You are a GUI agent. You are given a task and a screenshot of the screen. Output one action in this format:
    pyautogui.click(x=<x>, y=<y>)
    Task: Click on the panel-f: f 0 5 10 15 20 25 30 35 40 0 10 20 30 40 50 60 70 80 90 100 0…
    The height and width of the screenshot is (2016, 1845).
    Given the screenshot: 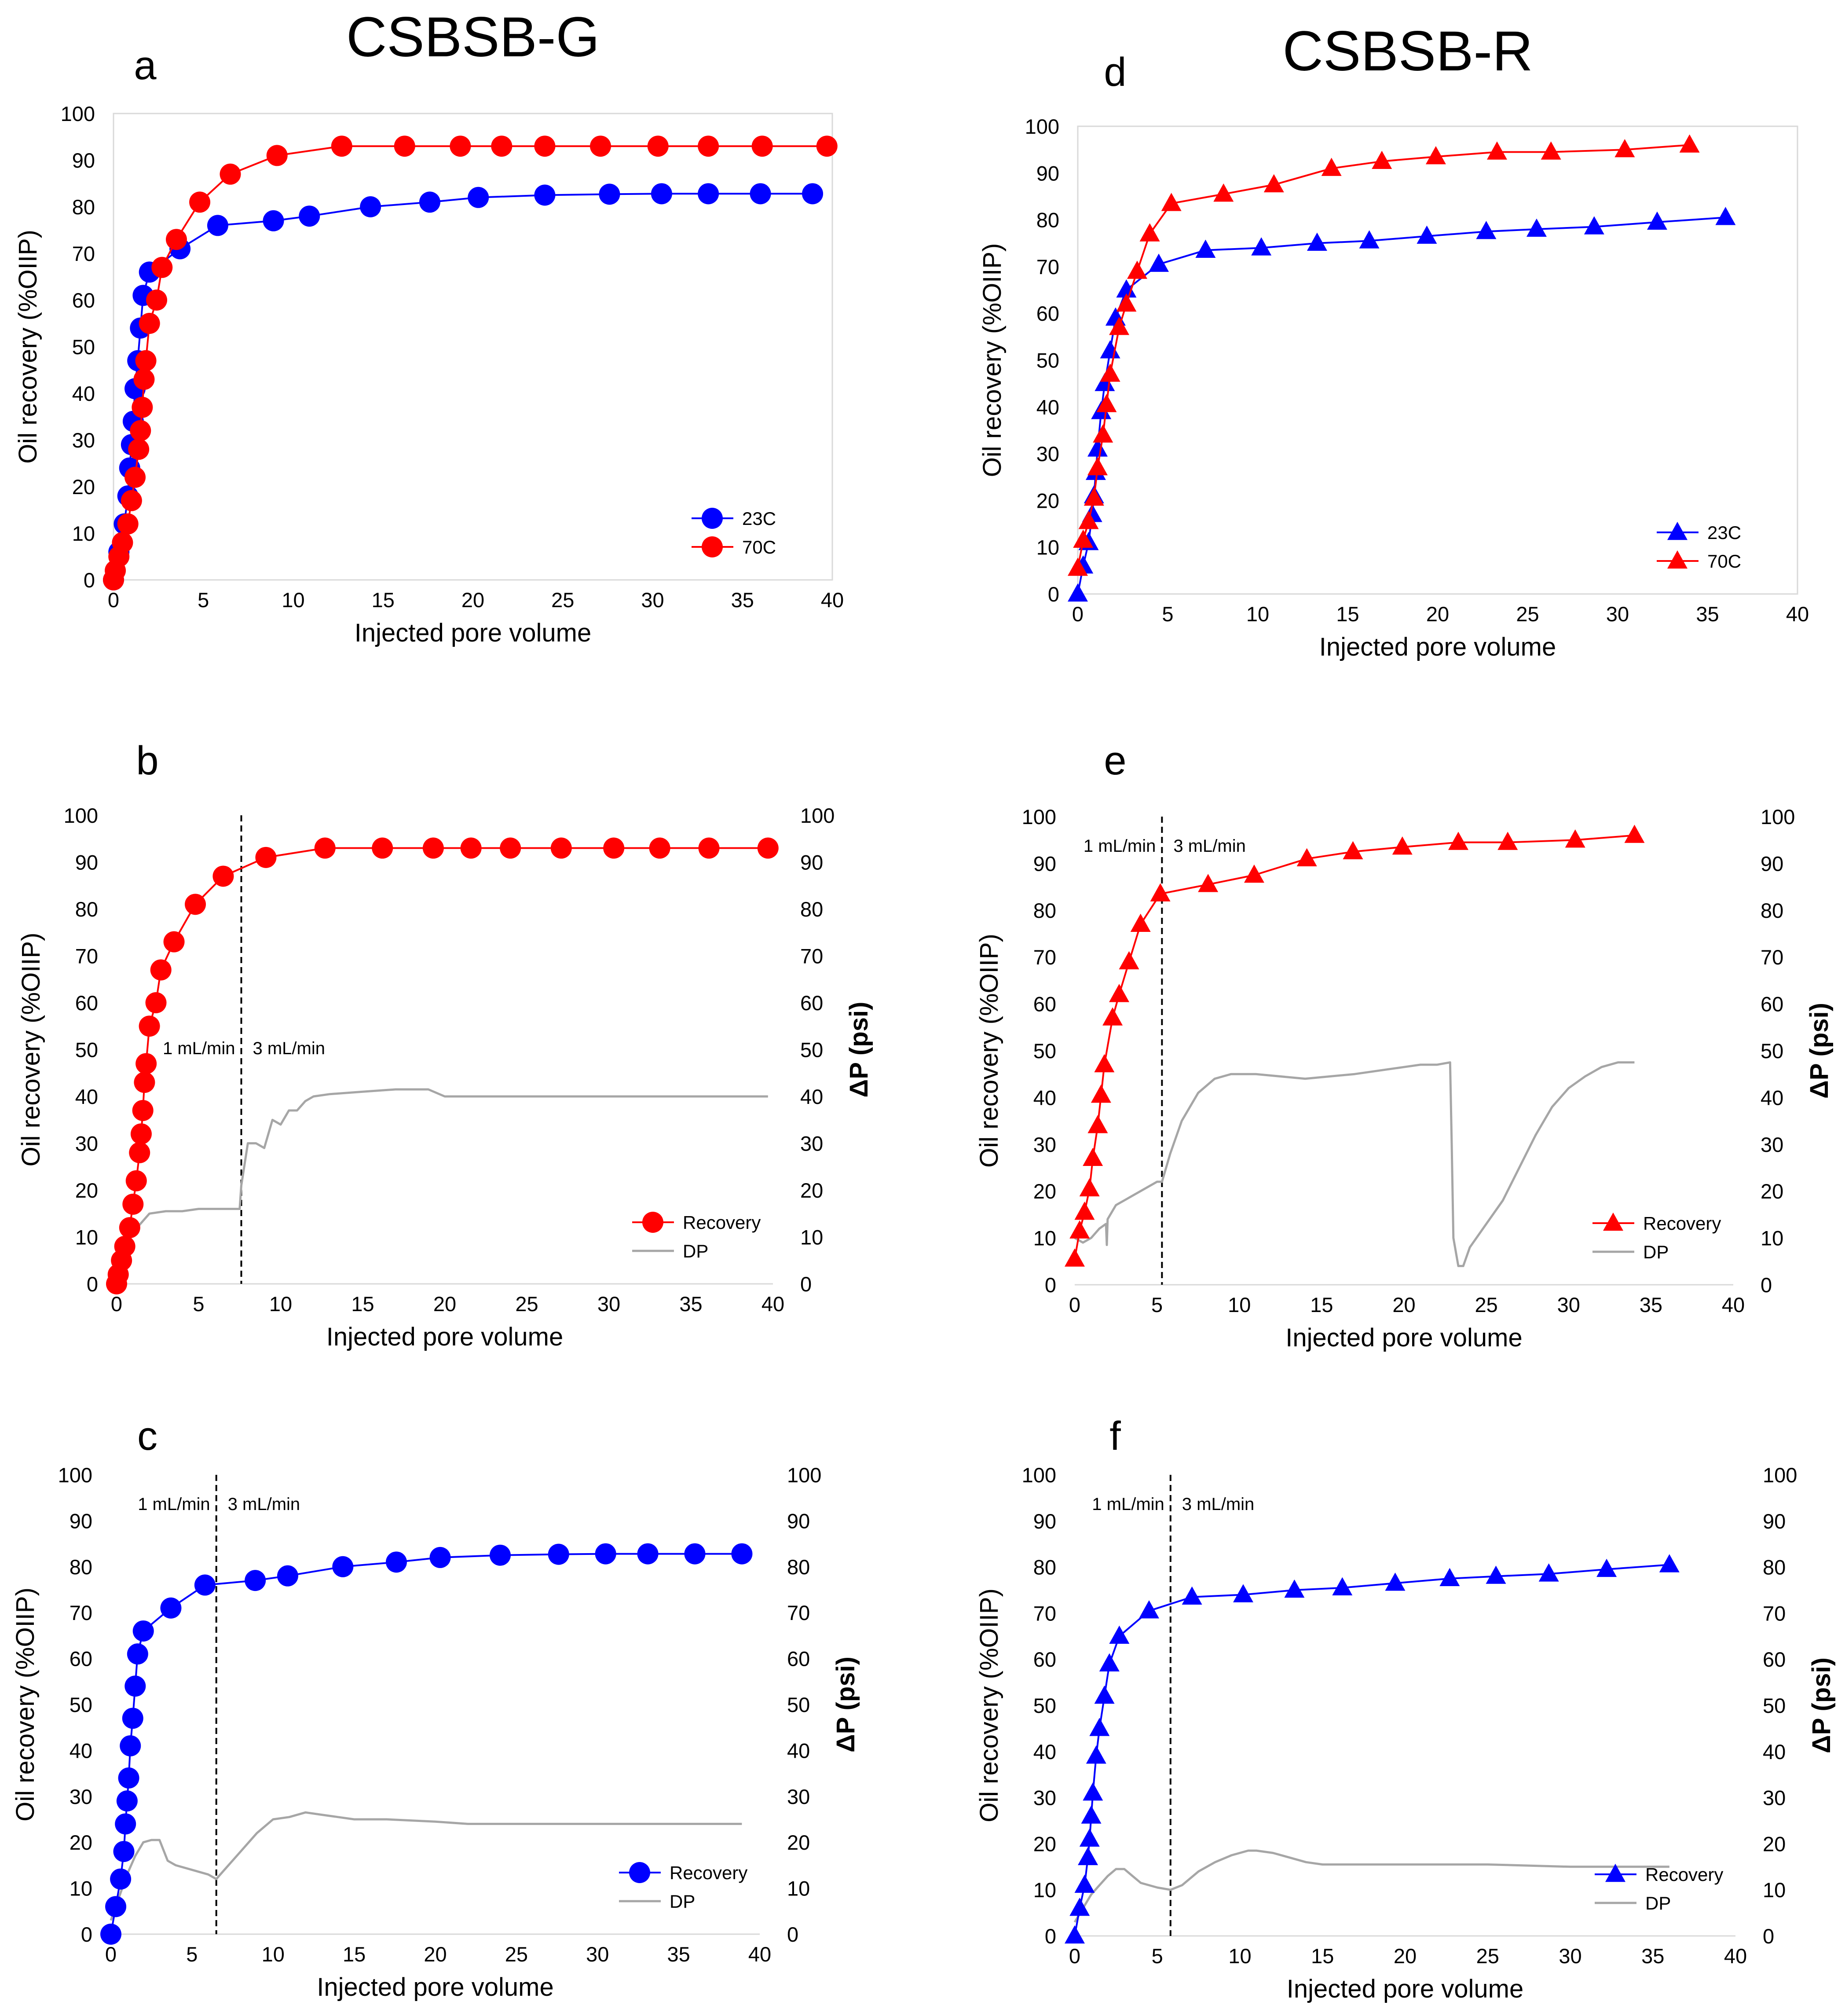 What is the action you would take?
    pyautogui.click(x=1405, y=1708)
    